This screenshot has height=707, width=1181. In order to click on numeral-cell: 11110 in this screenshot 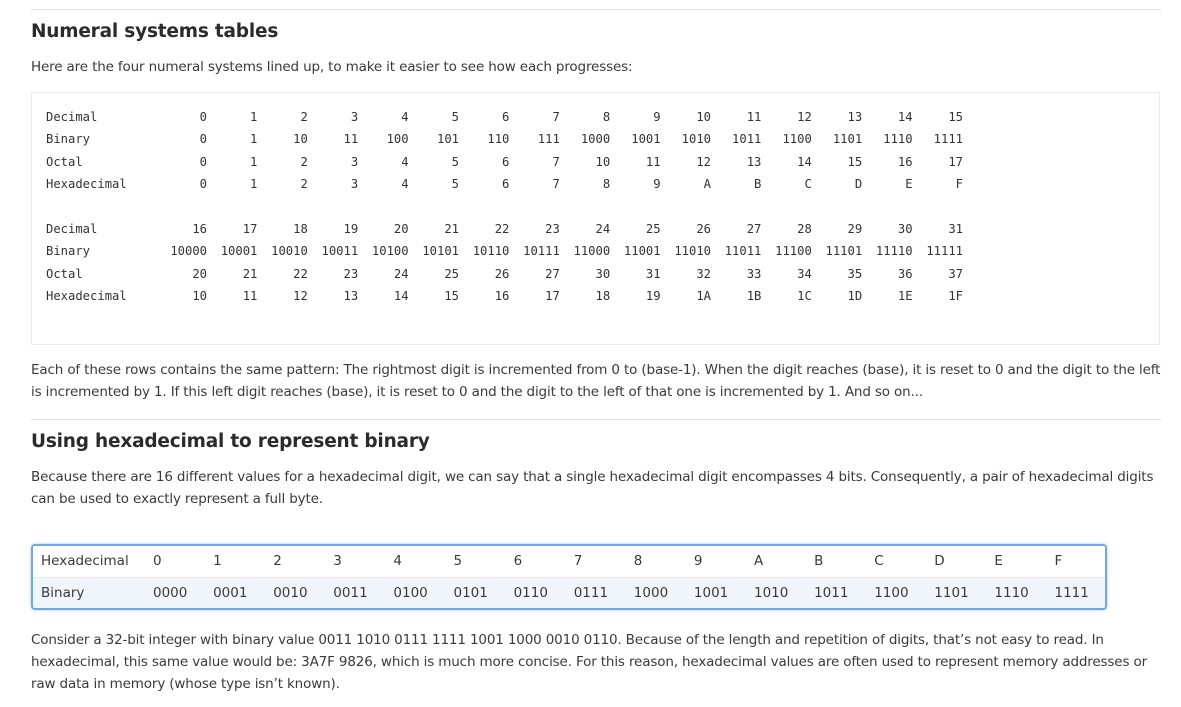, I will do `click(894, 251)`.